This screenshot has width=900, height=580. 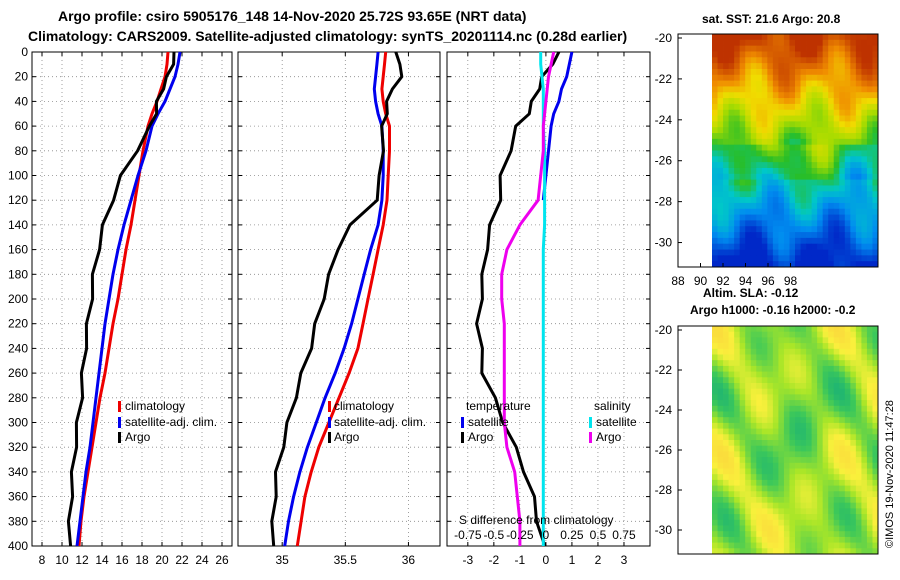 What do you see at coordinates (664, 120) in the screenshot?
I see `map-y-tick-label: -24` at bounding box center [664, 120].